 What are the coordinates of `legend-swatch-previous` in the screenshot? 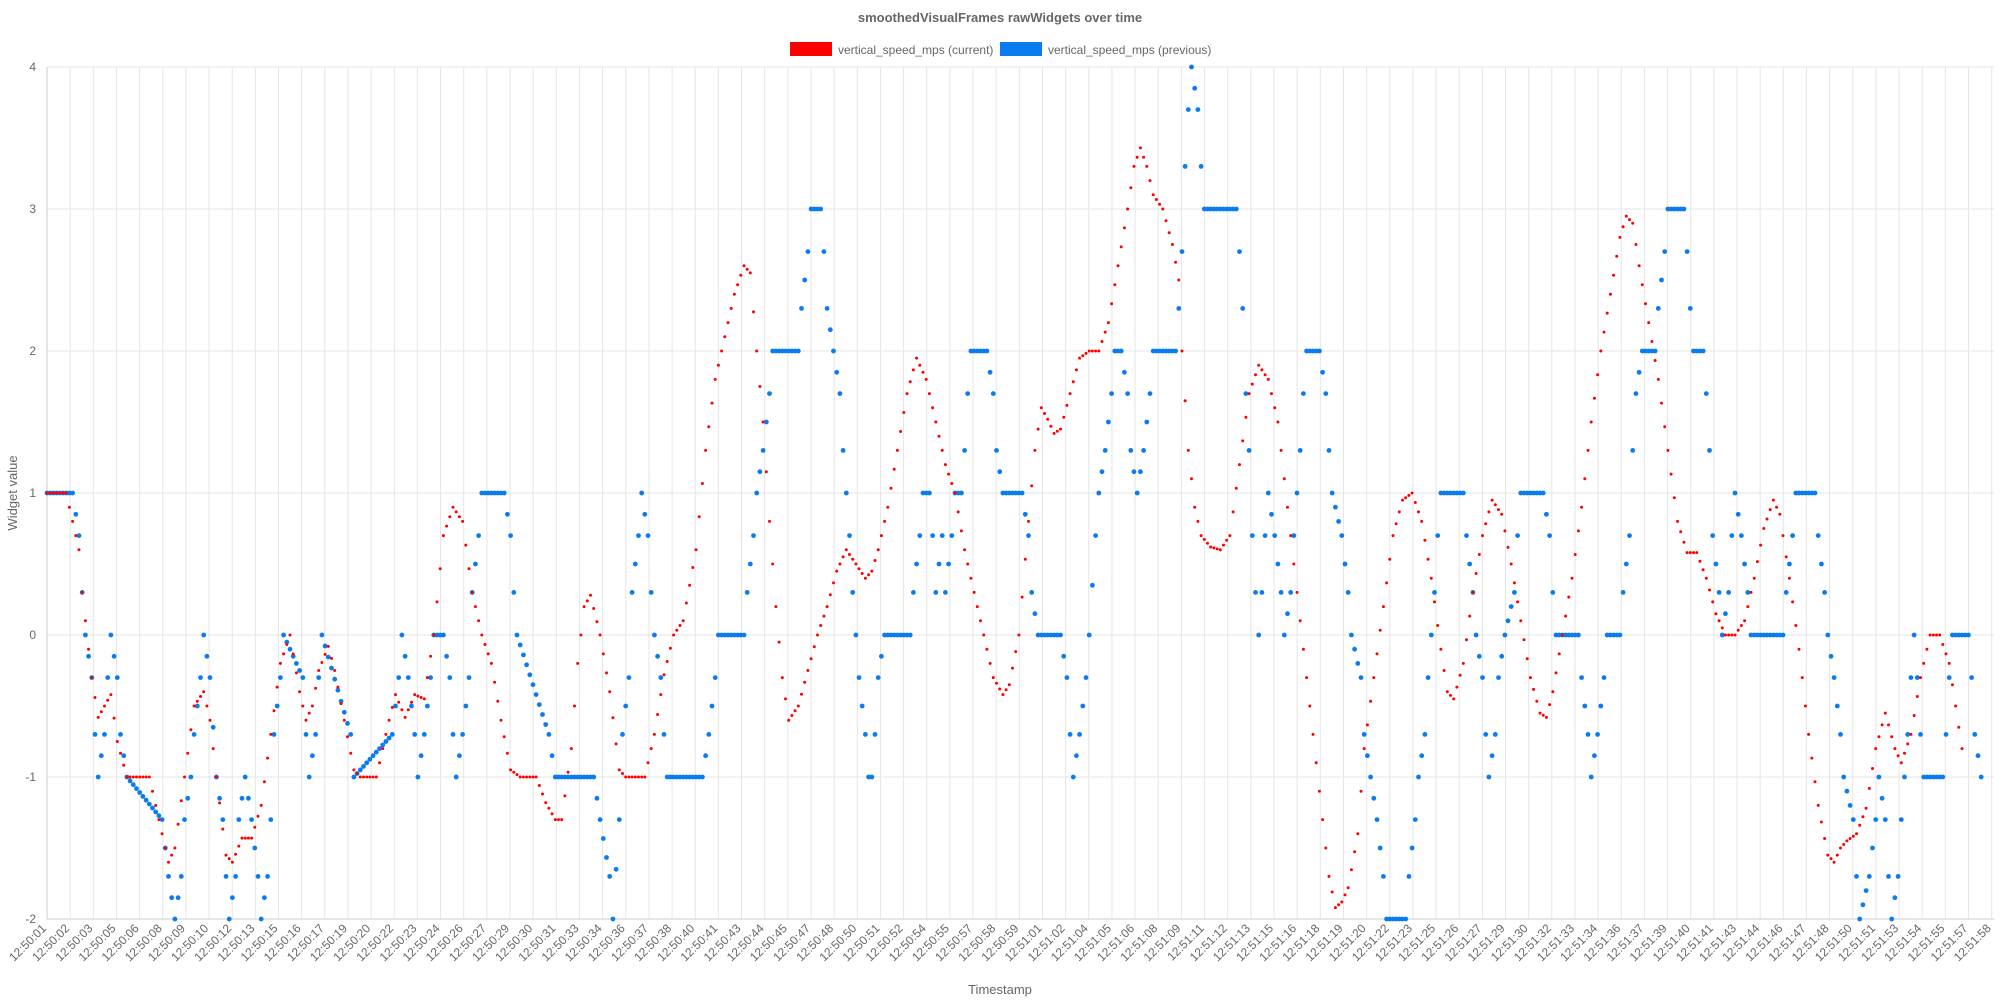 It's located at (1021, 49).